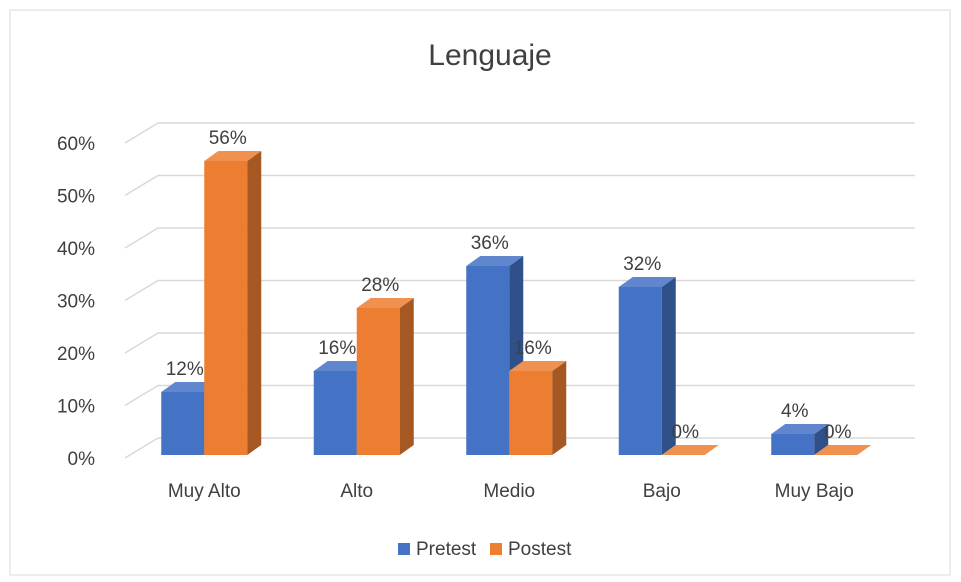  Describe the element at coordinates (76, 407) in the screenshot. I see `y-tick-label: 10%` at that location.